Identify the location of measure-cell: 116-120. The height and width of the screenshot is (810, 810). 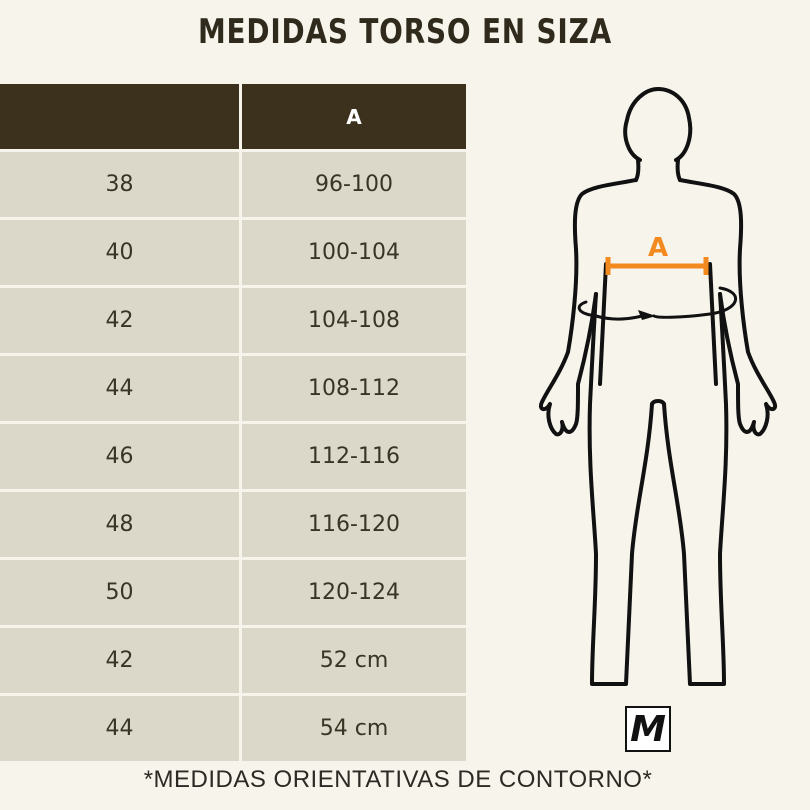
(354, 524).